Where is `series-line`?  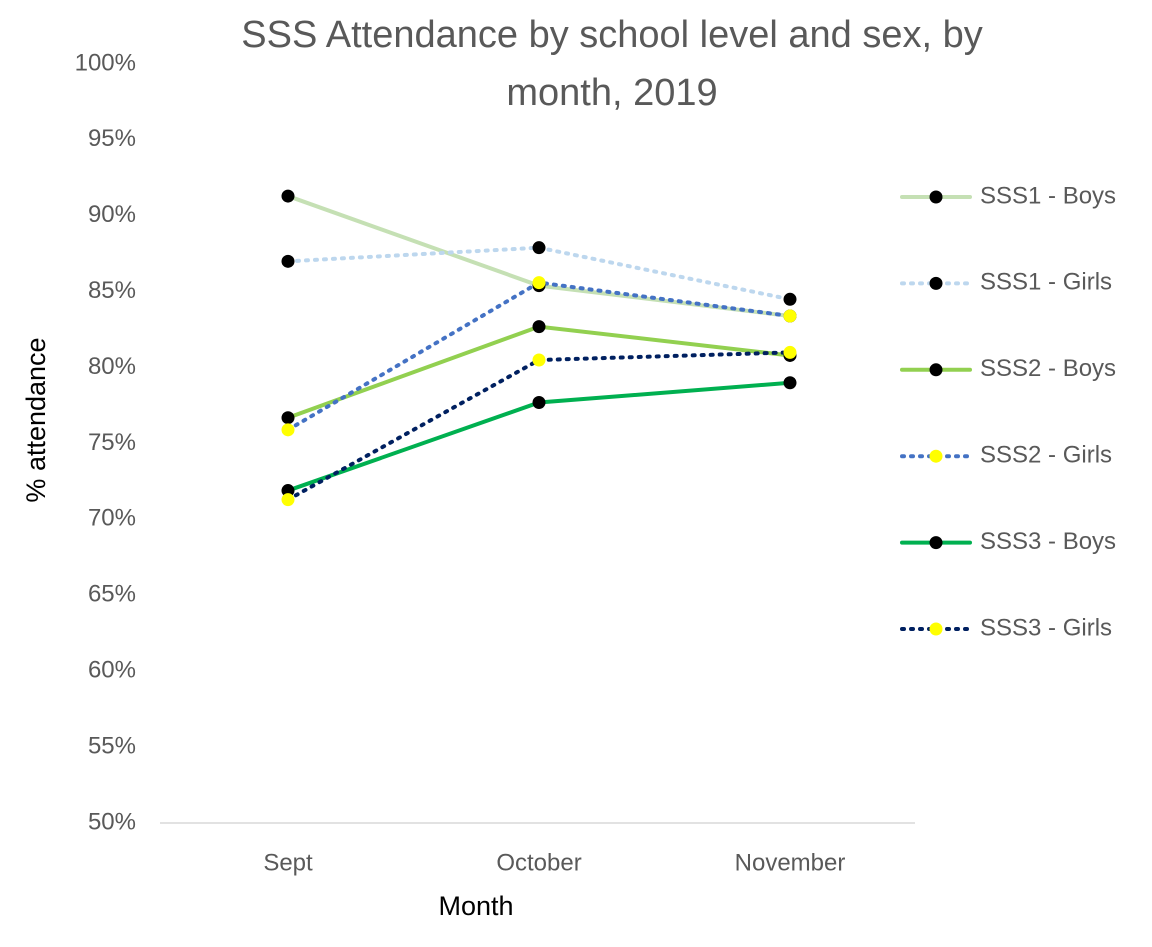 series-line is located at coordinates (539, 426).